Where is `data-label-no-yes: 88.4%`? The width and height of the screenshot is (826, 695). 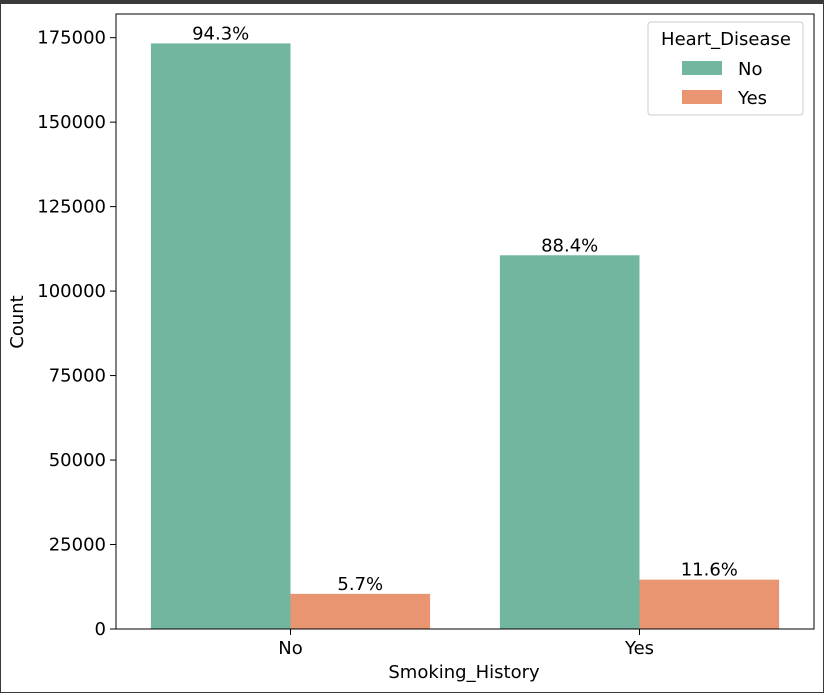
data-label-no-yes: 88.4% is located at coordinates (569, 245).